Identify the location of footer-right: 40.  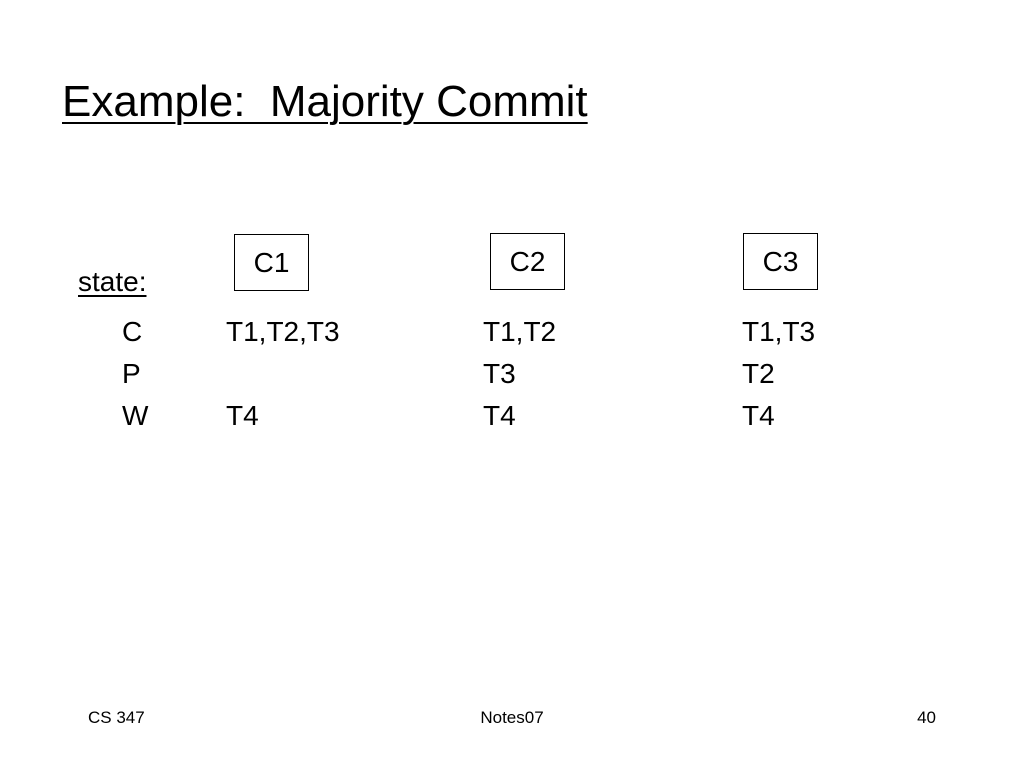
(926, 717).